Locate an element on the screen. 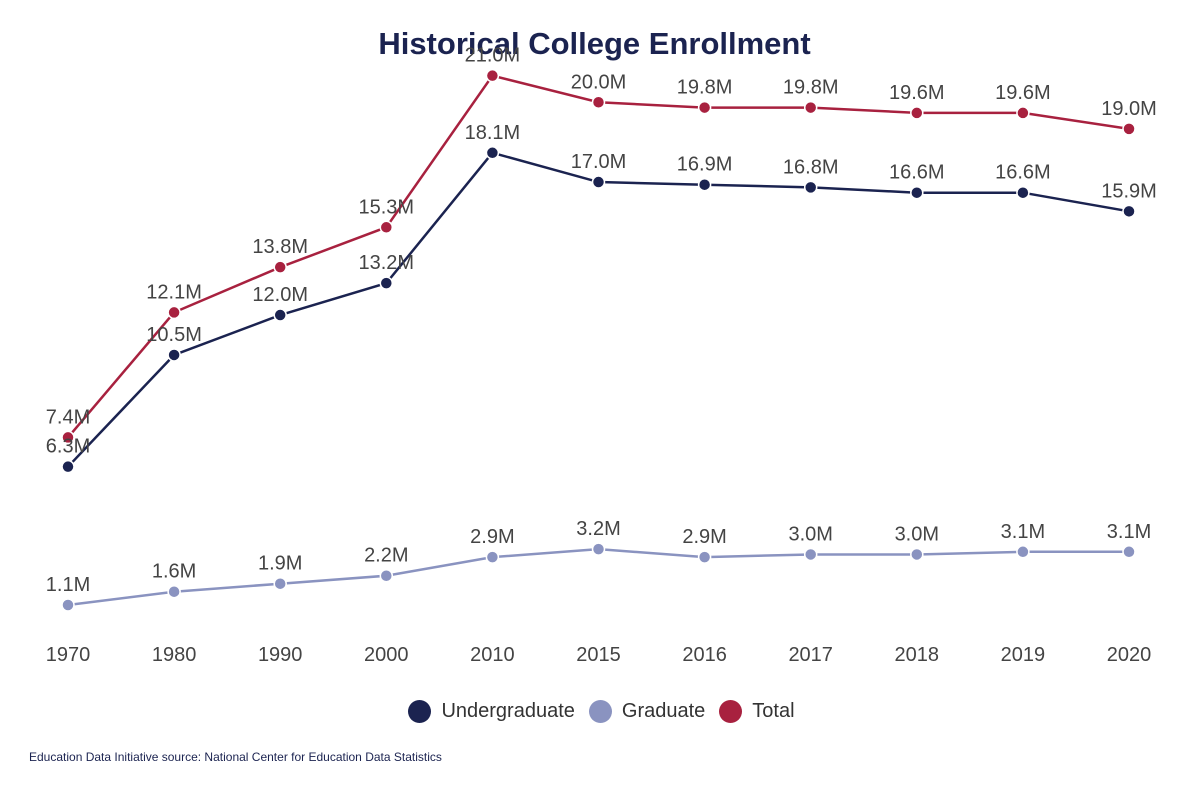 Image resolution: width=1189 pixels, height=789 pixels. data-label-graduate: 1.1M is located at coordinates (68, 585).